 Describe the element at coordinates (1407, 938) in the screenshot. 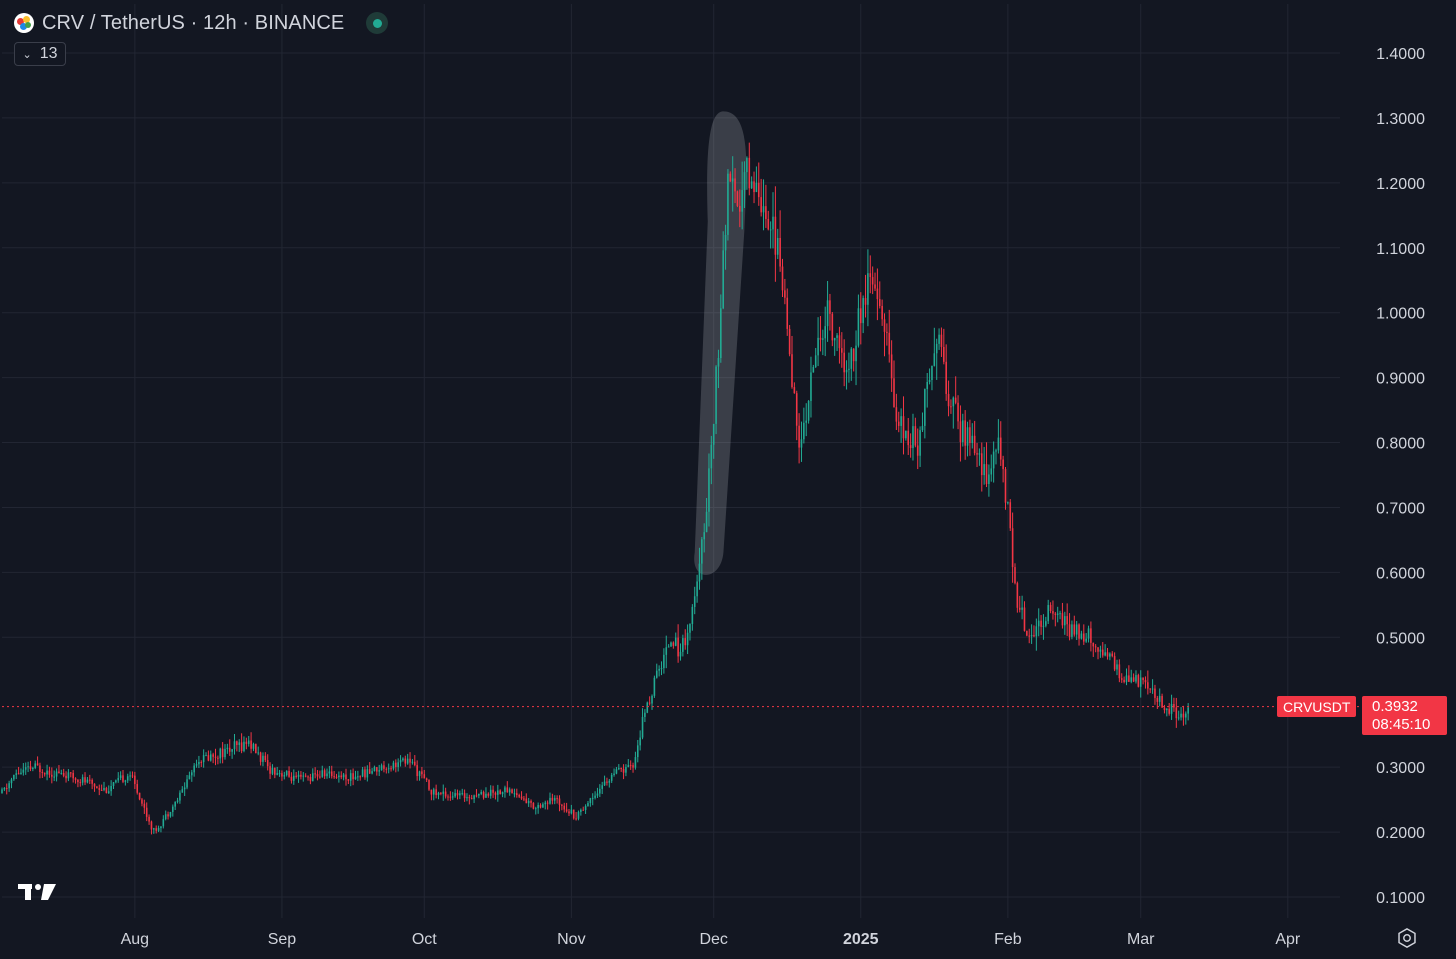

I see `settings-gear-icon` at that location.